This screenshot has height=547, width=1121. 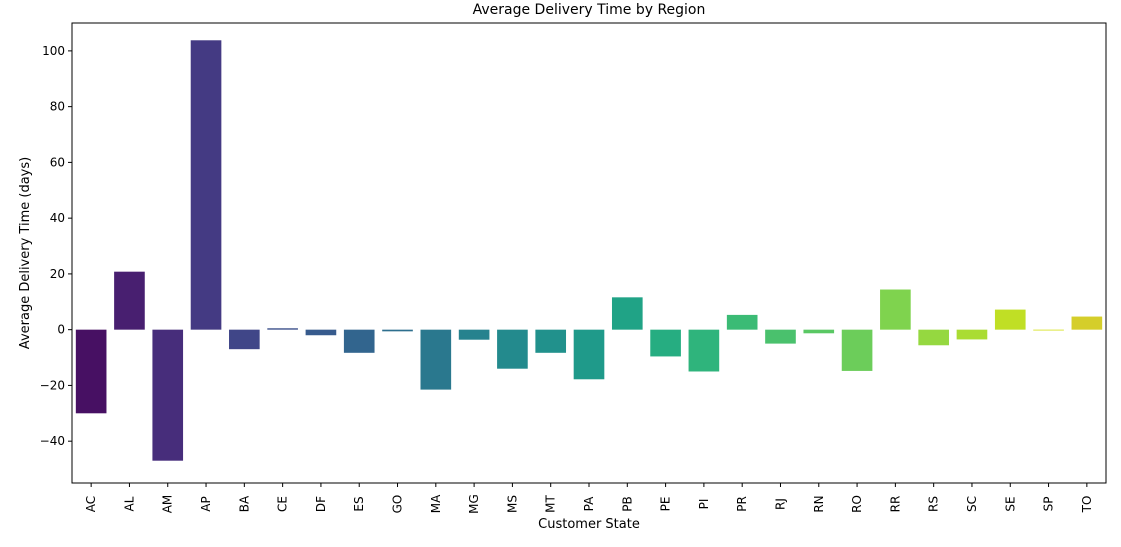 I want to click on y-tick-label: 0, so click(x=61, y=330).